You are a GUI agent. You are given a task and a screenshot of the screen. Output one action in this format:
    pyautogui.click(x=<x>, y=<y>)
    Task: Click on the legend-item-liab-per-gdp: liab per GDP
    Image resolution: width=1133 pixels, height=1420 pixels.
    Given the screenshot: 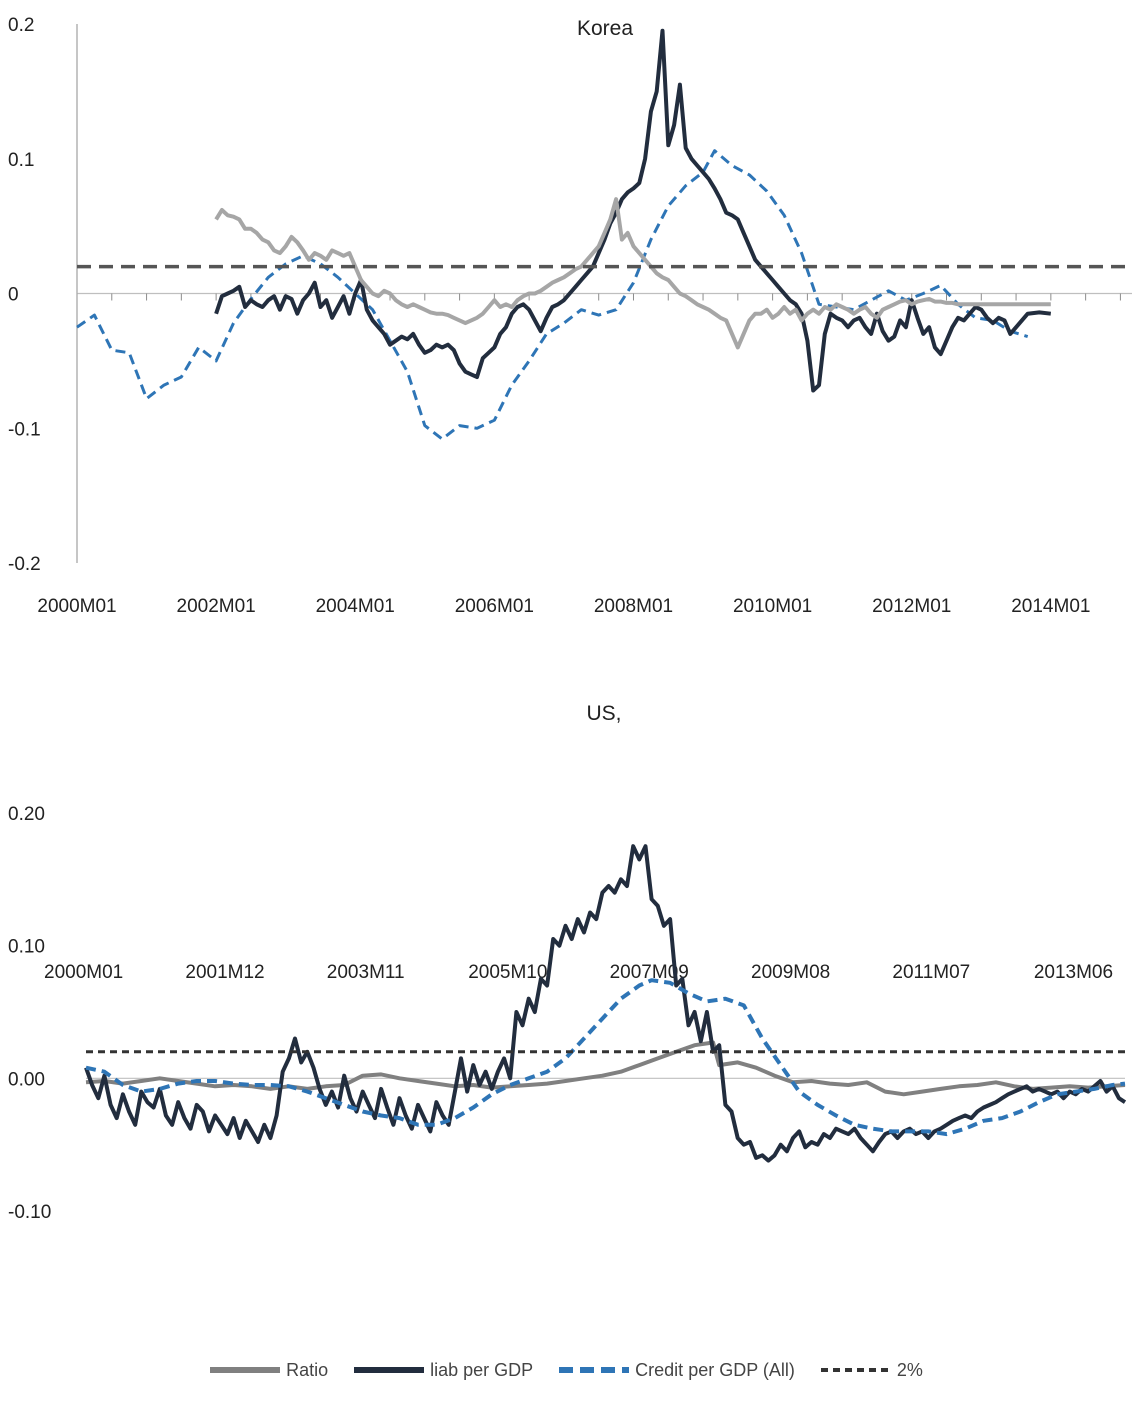 What is the action you would take?
    pyautogui.click(x=443, y=1370)
    